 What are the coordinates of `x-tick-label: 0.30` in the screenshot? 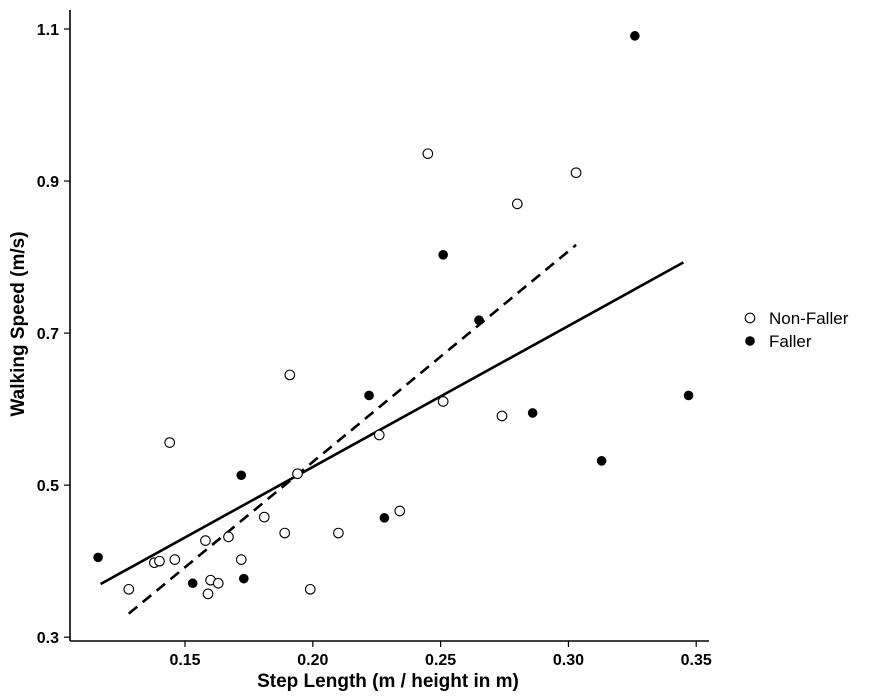 It's located at (568, 660).